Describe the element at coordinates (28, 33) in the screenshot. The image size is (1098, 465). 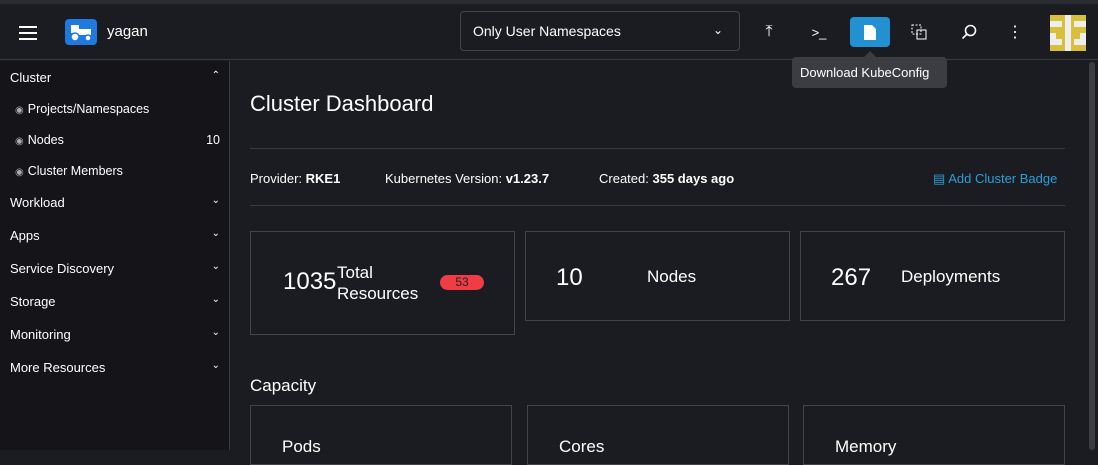
I see `menu-icon` at that location.